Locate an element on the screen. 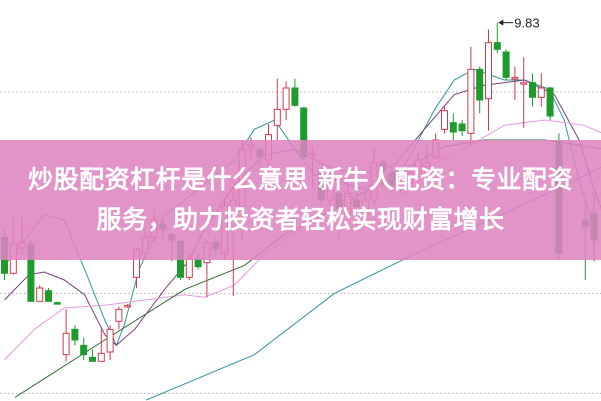  headline-line-1: 炒股配资杠杆是什么意思 新牛人配资：专业配资 is located at coordinates (300, 179).